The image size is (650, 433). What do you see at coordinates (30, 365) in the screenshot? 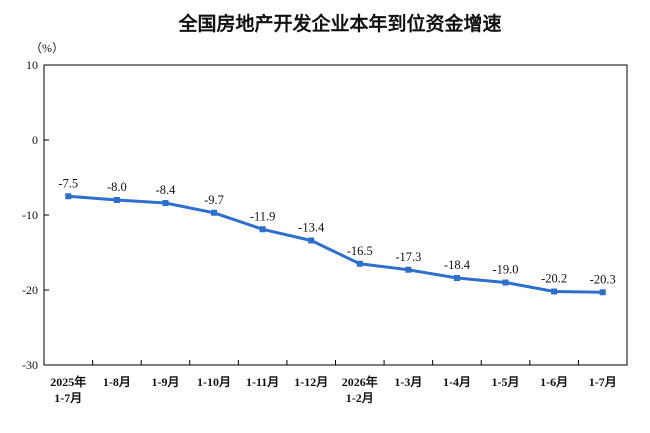
I see `y-tick-label-4: -30` at bounding box center [30, 365].